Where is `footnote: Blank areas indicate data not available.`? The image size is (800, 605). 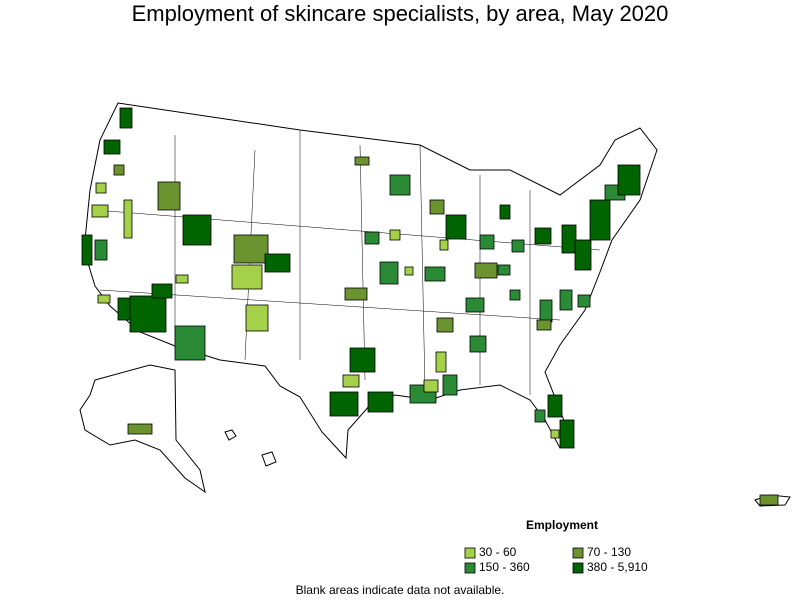
footnote: Blank areas indicate data not available. is located at coordinates (400, 590).